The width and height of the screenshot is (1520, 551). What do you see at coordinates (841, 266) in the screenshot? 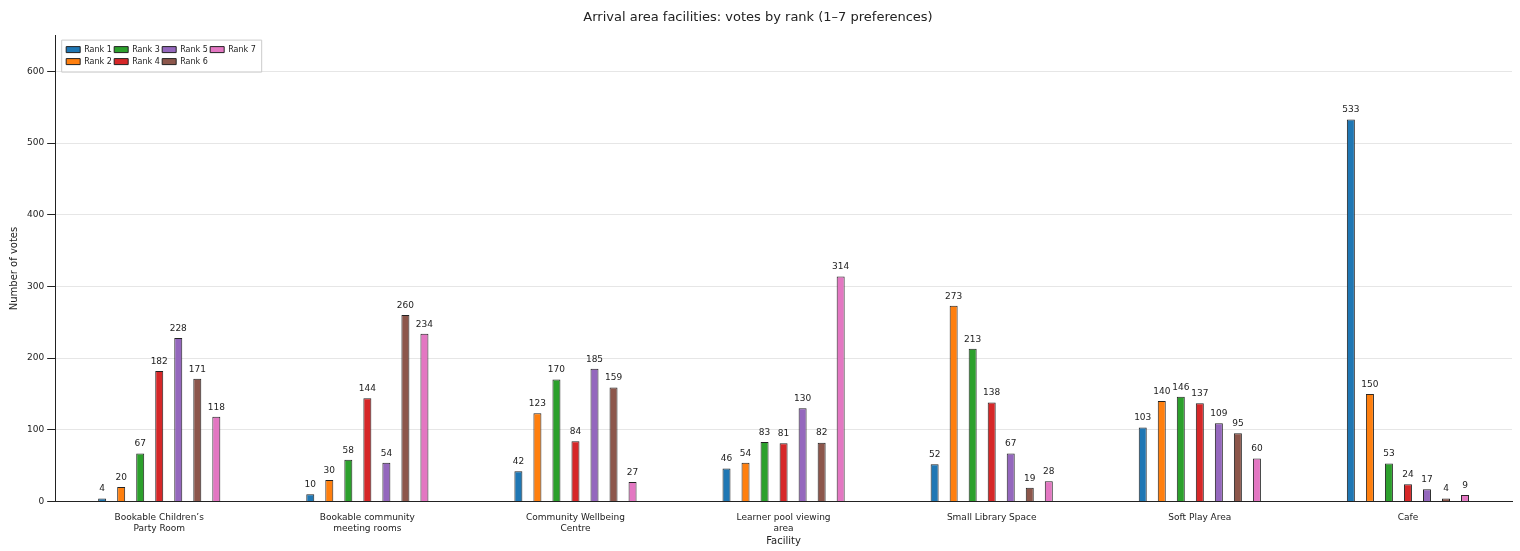
I see `data-label: 314` at bounding box center [841, 266].